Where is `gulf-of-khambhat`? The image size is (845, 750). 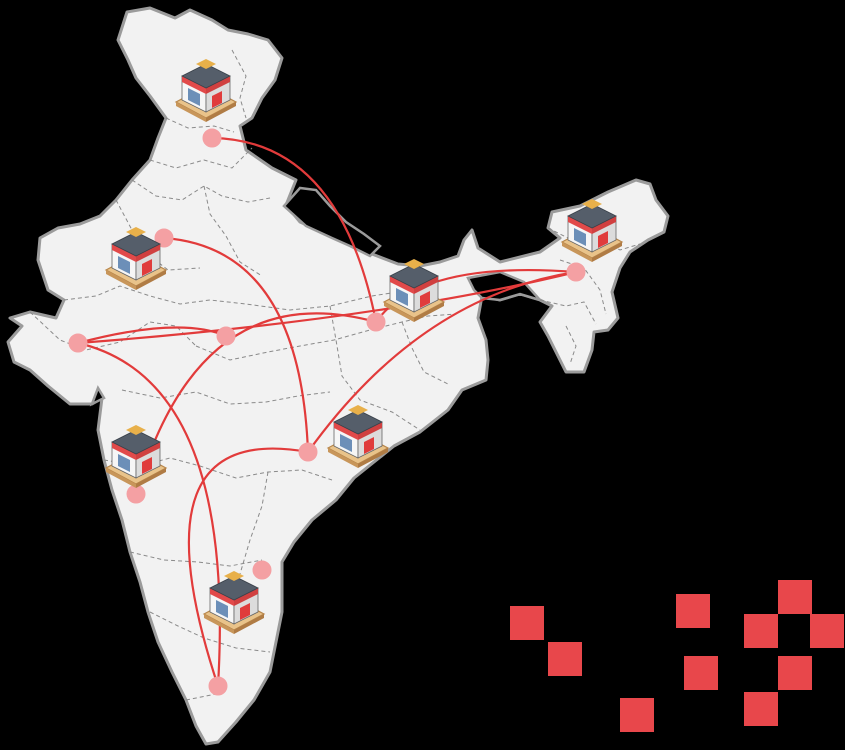 gulf-of-khambhat is located at coordinates (97, 396).